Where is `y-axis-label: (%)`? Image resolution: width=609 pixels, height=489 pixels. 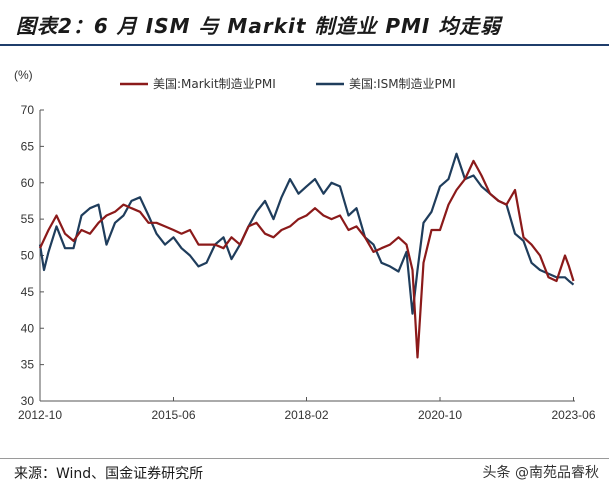
y-axis-label: (%) is located at coordinates (23, 75).